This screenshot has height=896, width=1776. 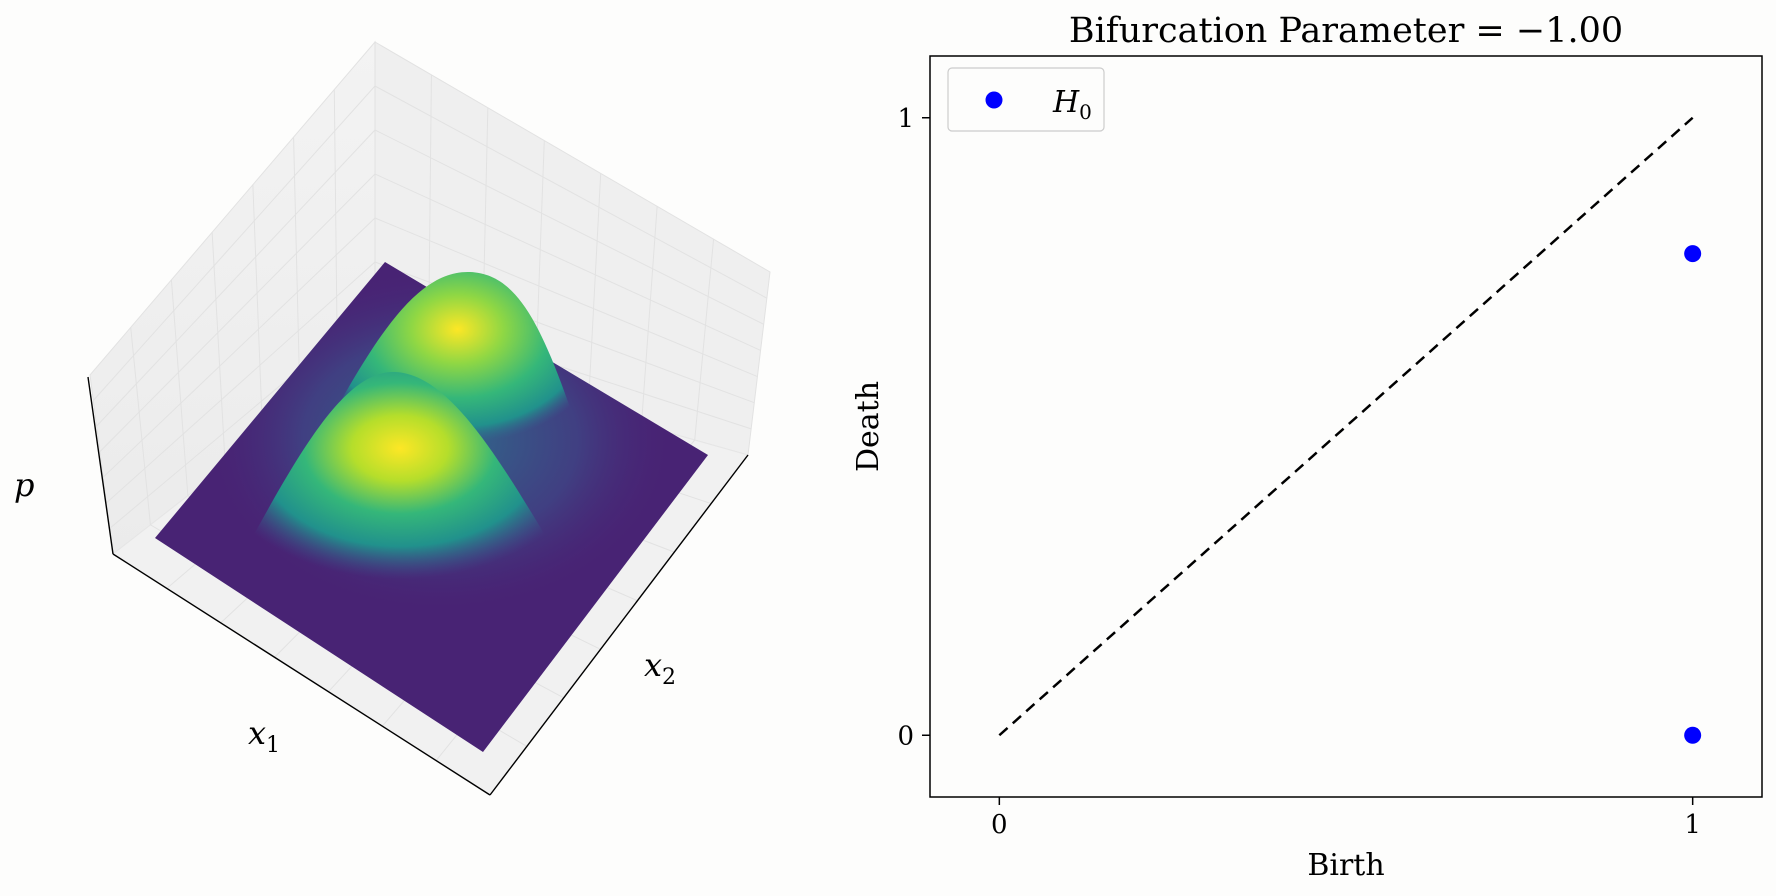 I want to click on x1-axis-label-sub: 1, so click(x=273, y=745).